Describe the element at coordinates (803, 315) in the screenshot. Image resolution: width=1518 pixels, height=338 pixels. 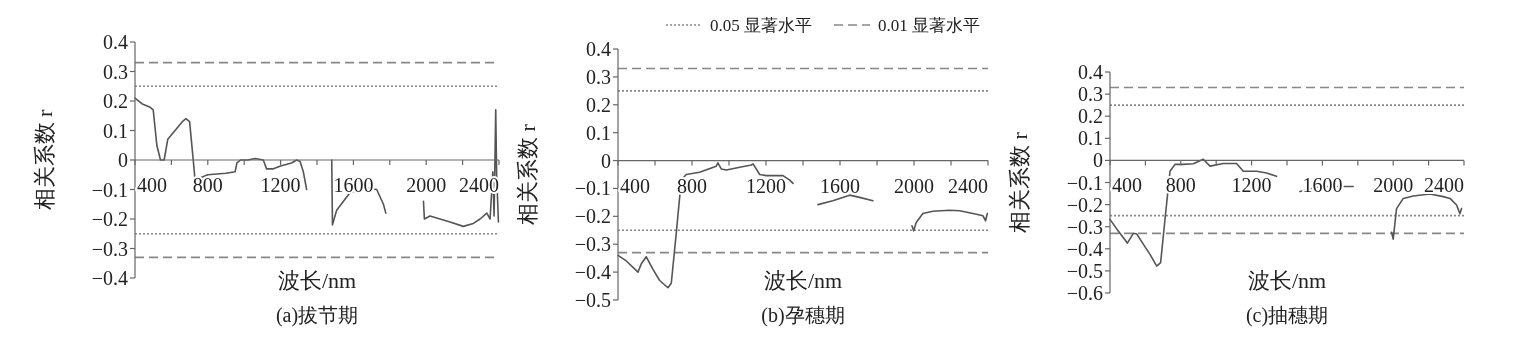
I see `text: (b)孕穗期` at that location.